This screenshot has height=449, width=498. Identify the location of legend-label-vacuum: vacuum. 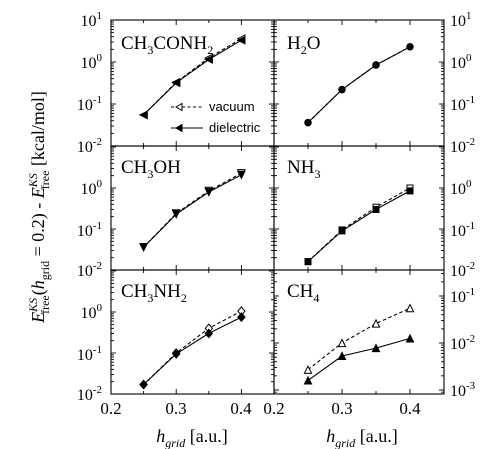
(232, 106).